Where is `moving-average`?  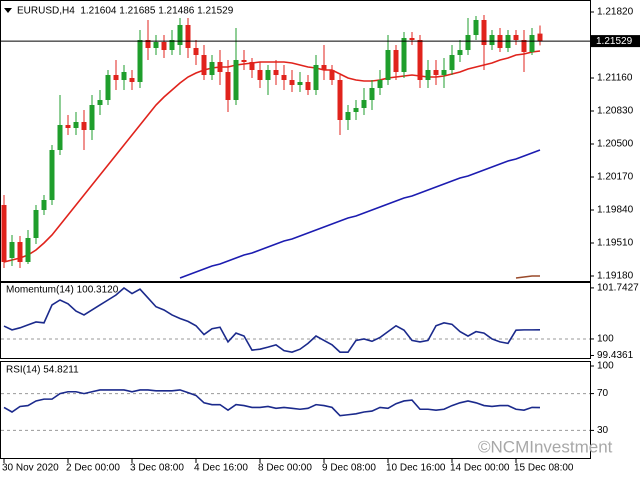
moving-average is located at coordinates (527, 277).